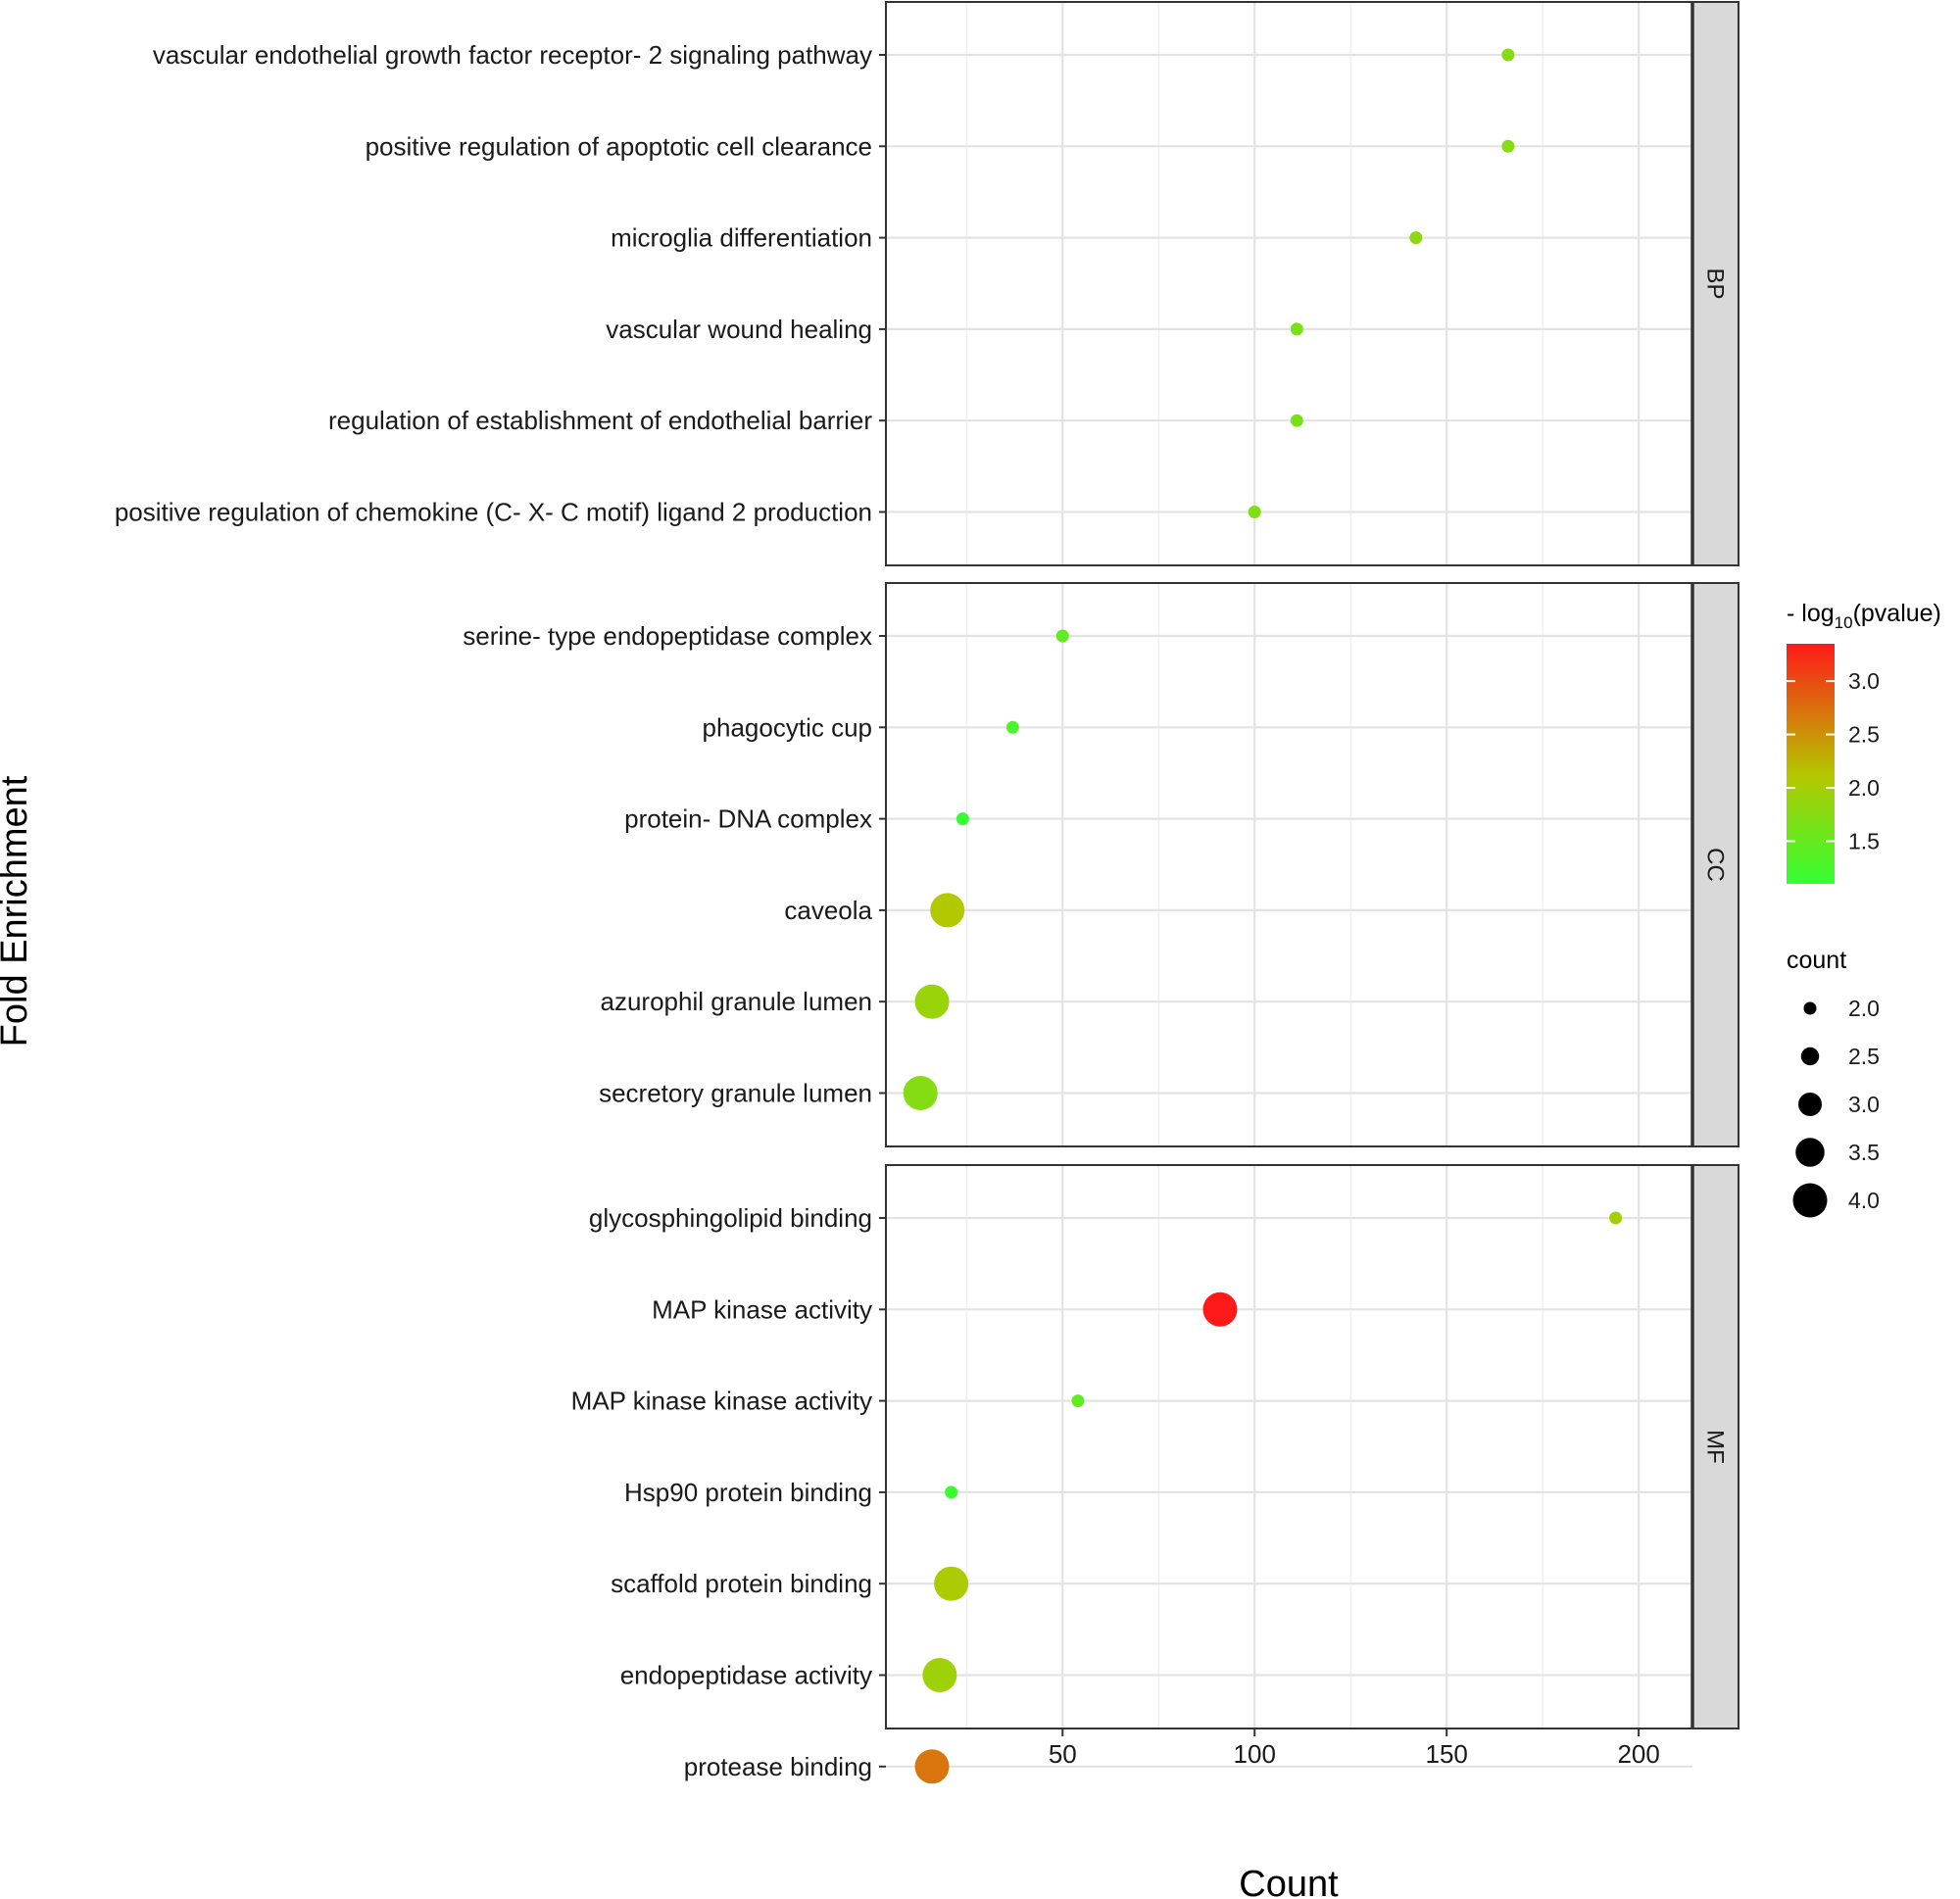 The height and width of the screenshot is (1899, 1960). I want to click on x-axis: 50 100 150 200, so click(1354, 1749).